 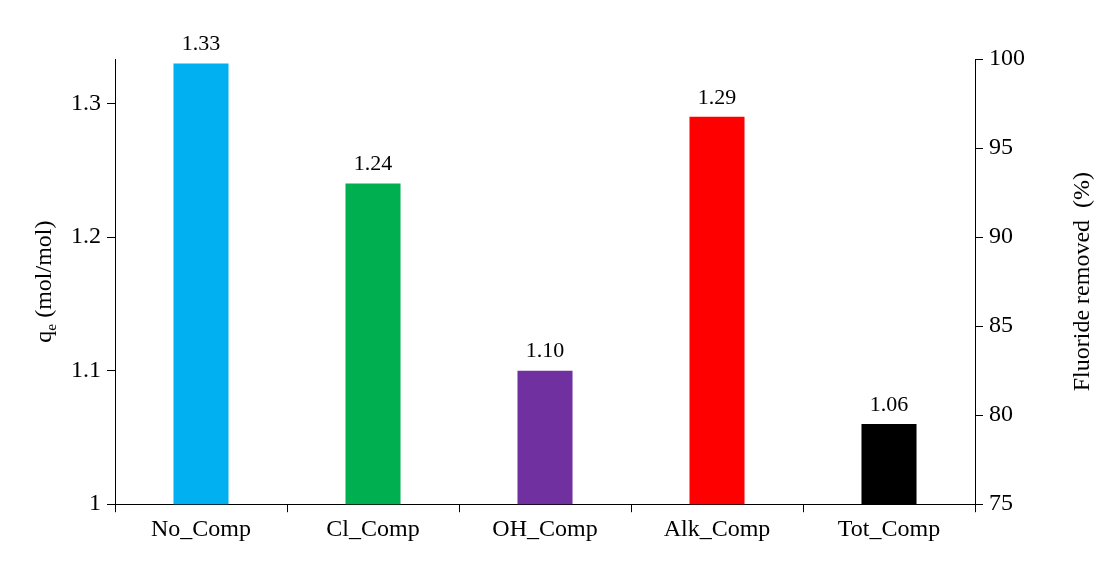 I want to click on y-axis-title: qe (mol/mol), so click(x=45, y=281).